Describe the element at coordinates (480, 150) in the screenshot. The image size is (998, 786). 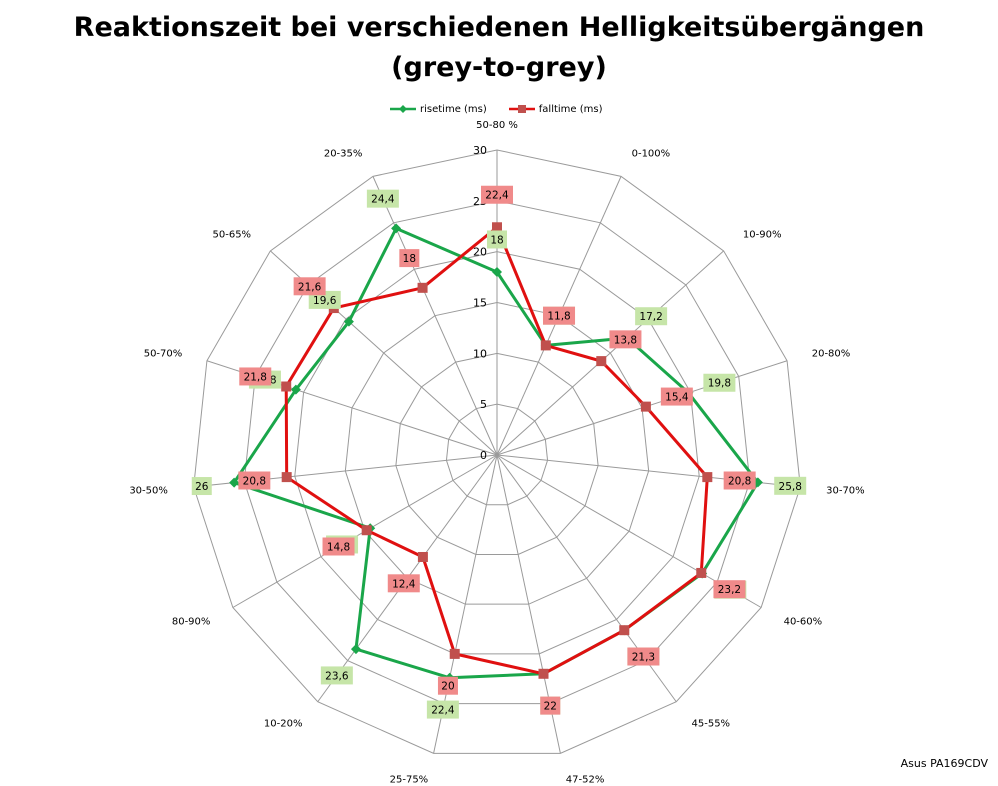
I see `tick-label: 30` at that location.